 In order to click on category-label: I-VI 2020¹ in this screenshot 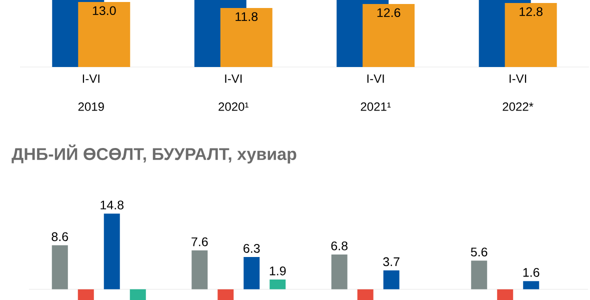, I will do `click(233, 92)`.